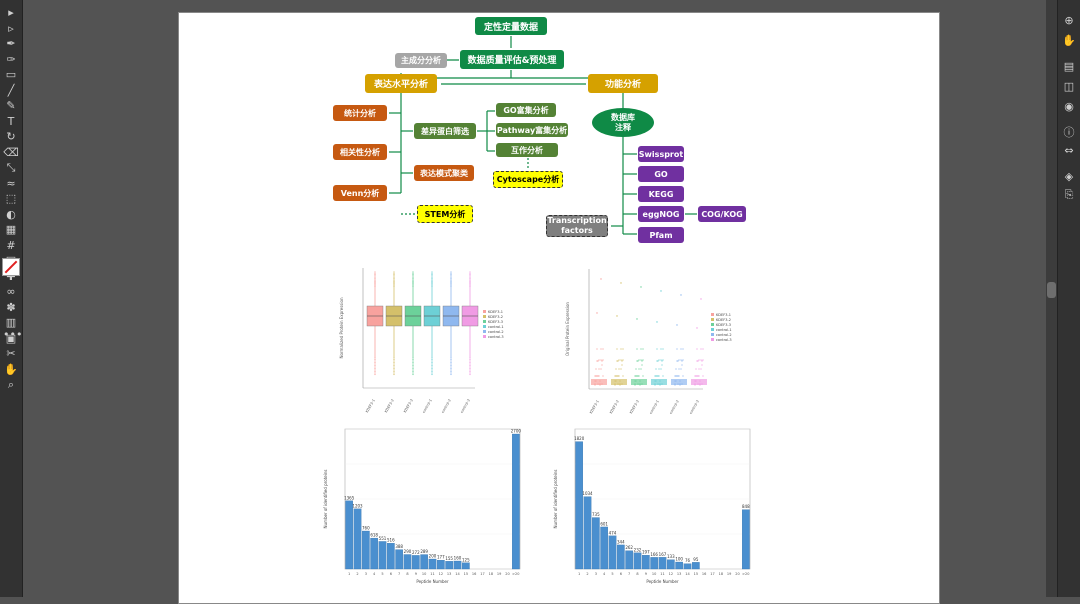  Describe the element at coordinates (11, 183) in the screenshot. I see `width-tool: ≈` at that location.